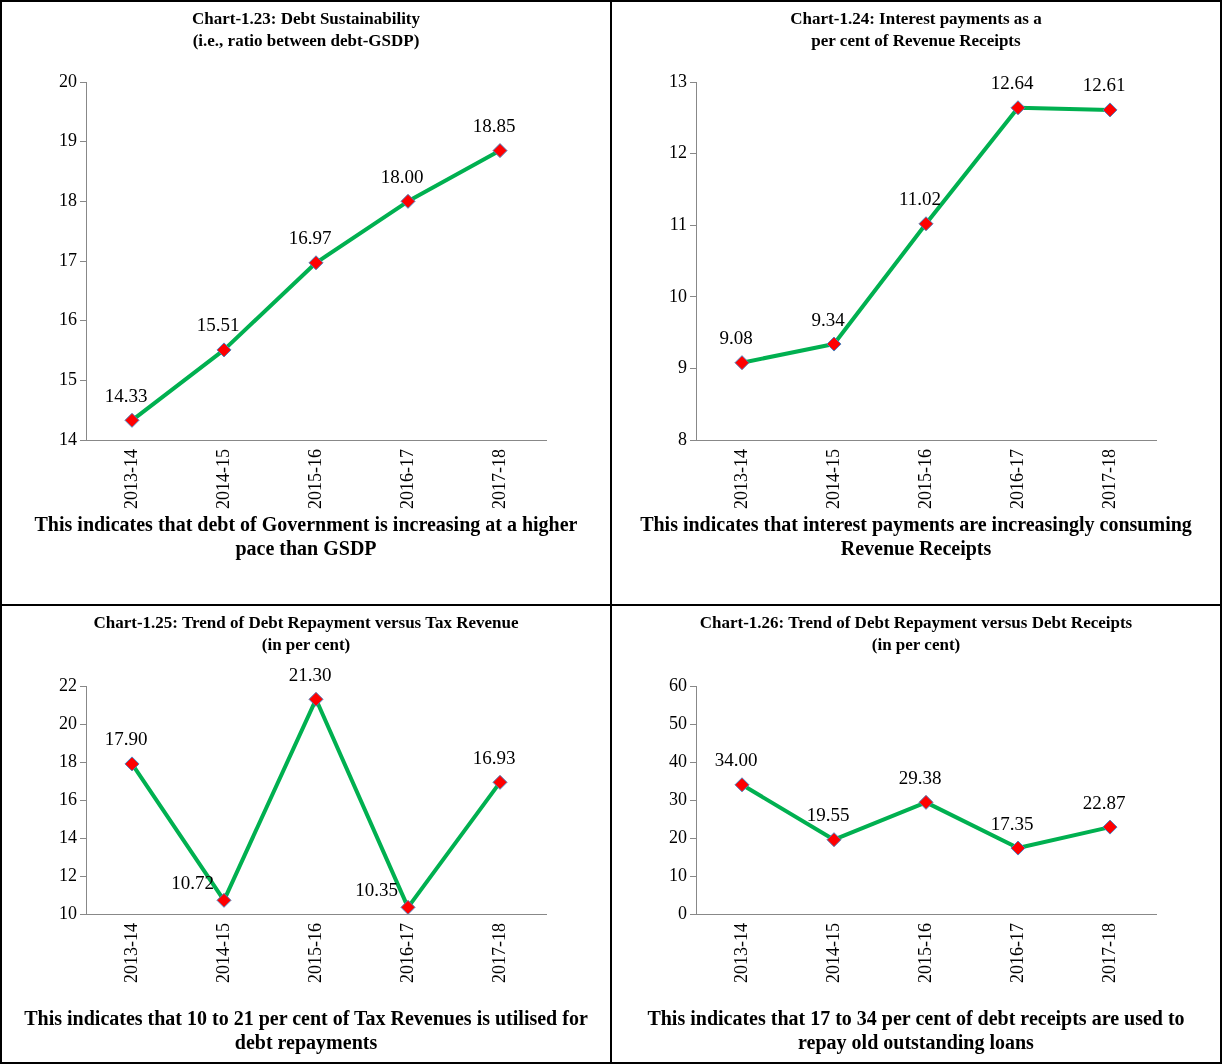 The height and width of the screenshot is (1064, 1222). Describe the element at coordinates (310, 674) in the screenshot. I see `data-label: 21.30` at that location.